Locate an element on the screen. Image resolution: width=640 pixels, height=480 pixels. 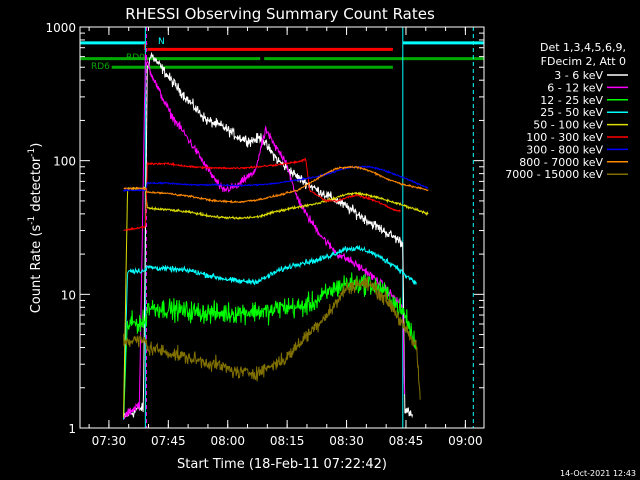
legend-label: 25 - 50 keV is located at coordinates (571, 112).